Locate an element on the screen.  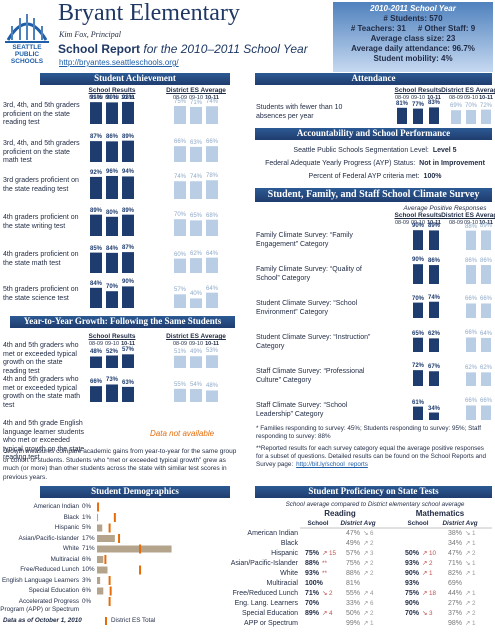
principal: Kim Fox, Principal is located at coordinates (90, 34).